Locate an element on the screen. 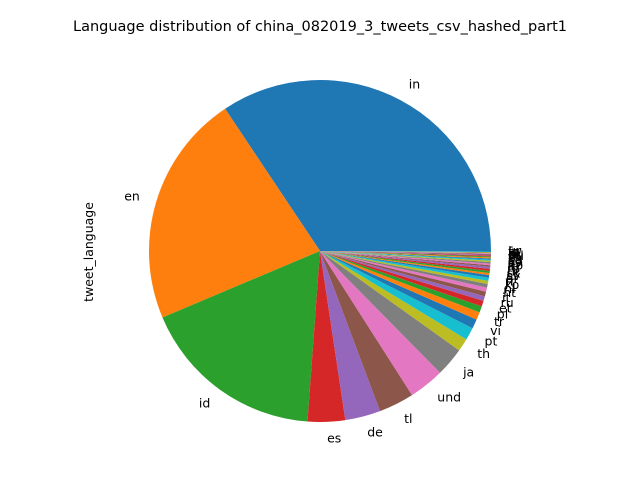 The width and height of the screenshot is (640, 480). pie-slice-ja is located at coordinates (390, 312).